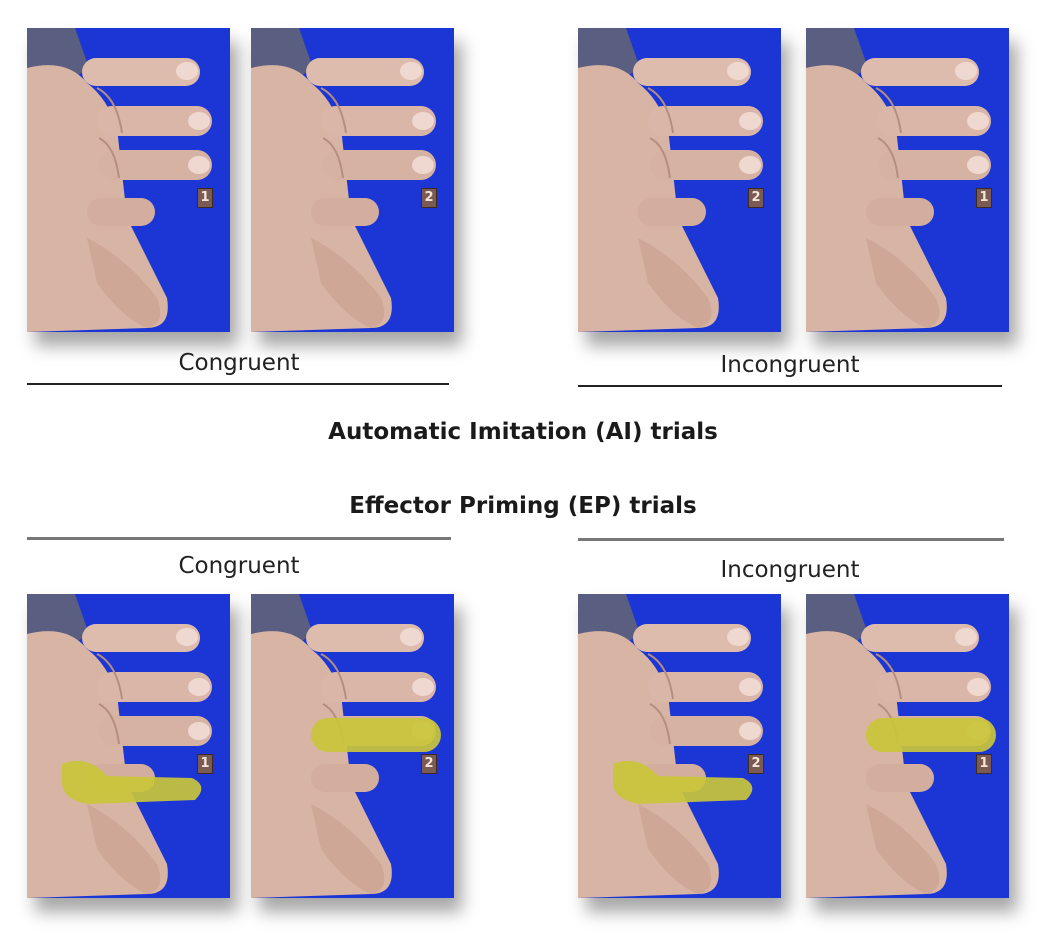 This screenshot has height=941, width=1046. Describe the element at coordinates (239, 566) in the screenshot. I see `ep-congruent-label: Congruent` at that location.